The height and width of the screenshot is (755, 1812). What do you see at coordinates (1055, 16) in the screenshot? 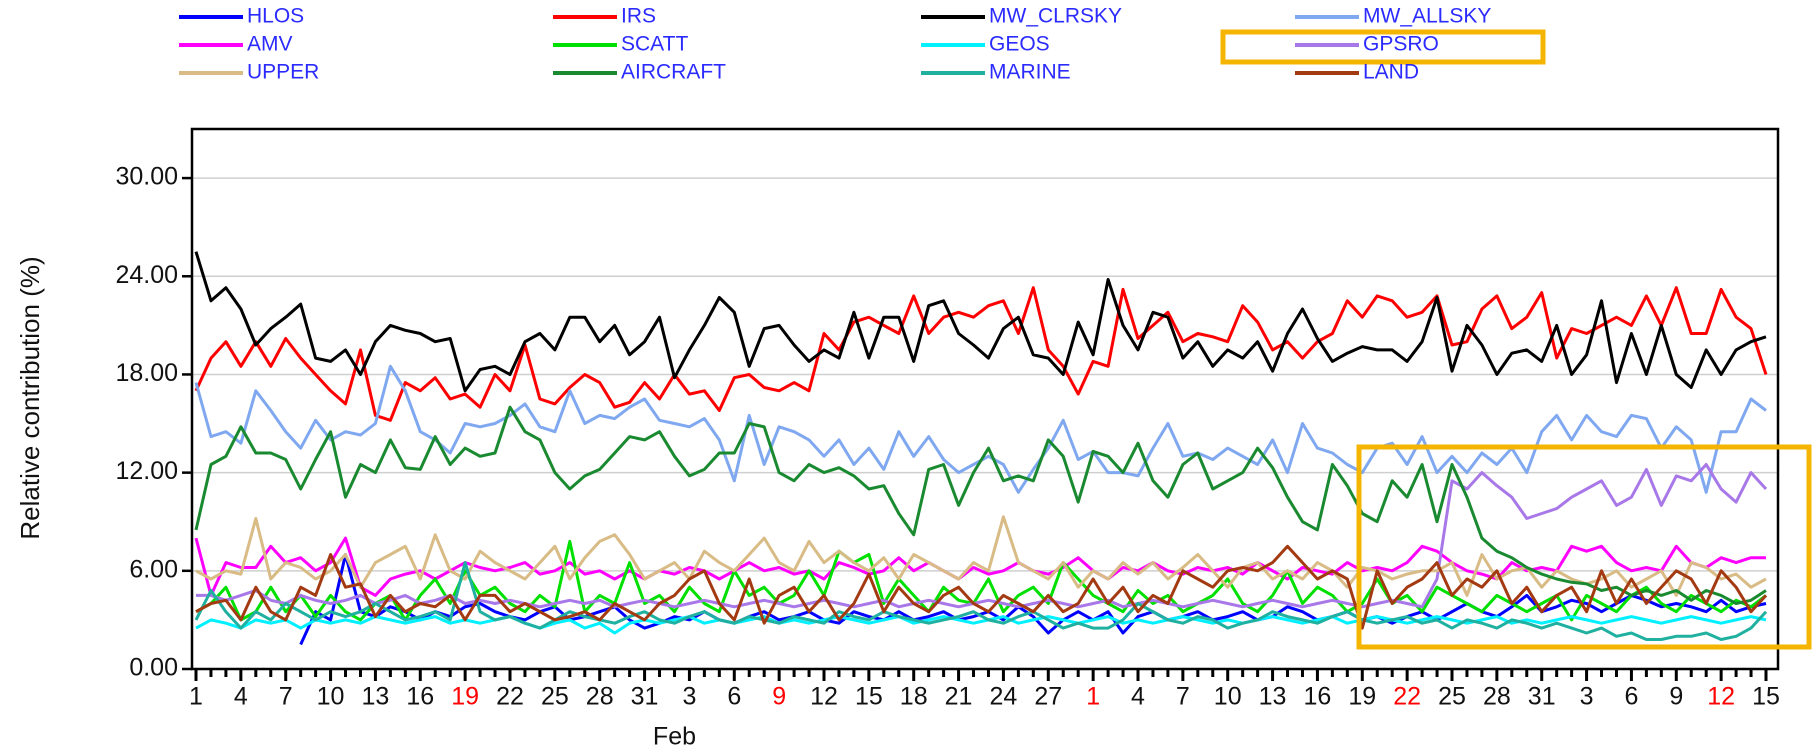
I see `legend-label: MW_CLRSKY` at bounding box center [1055, 16].